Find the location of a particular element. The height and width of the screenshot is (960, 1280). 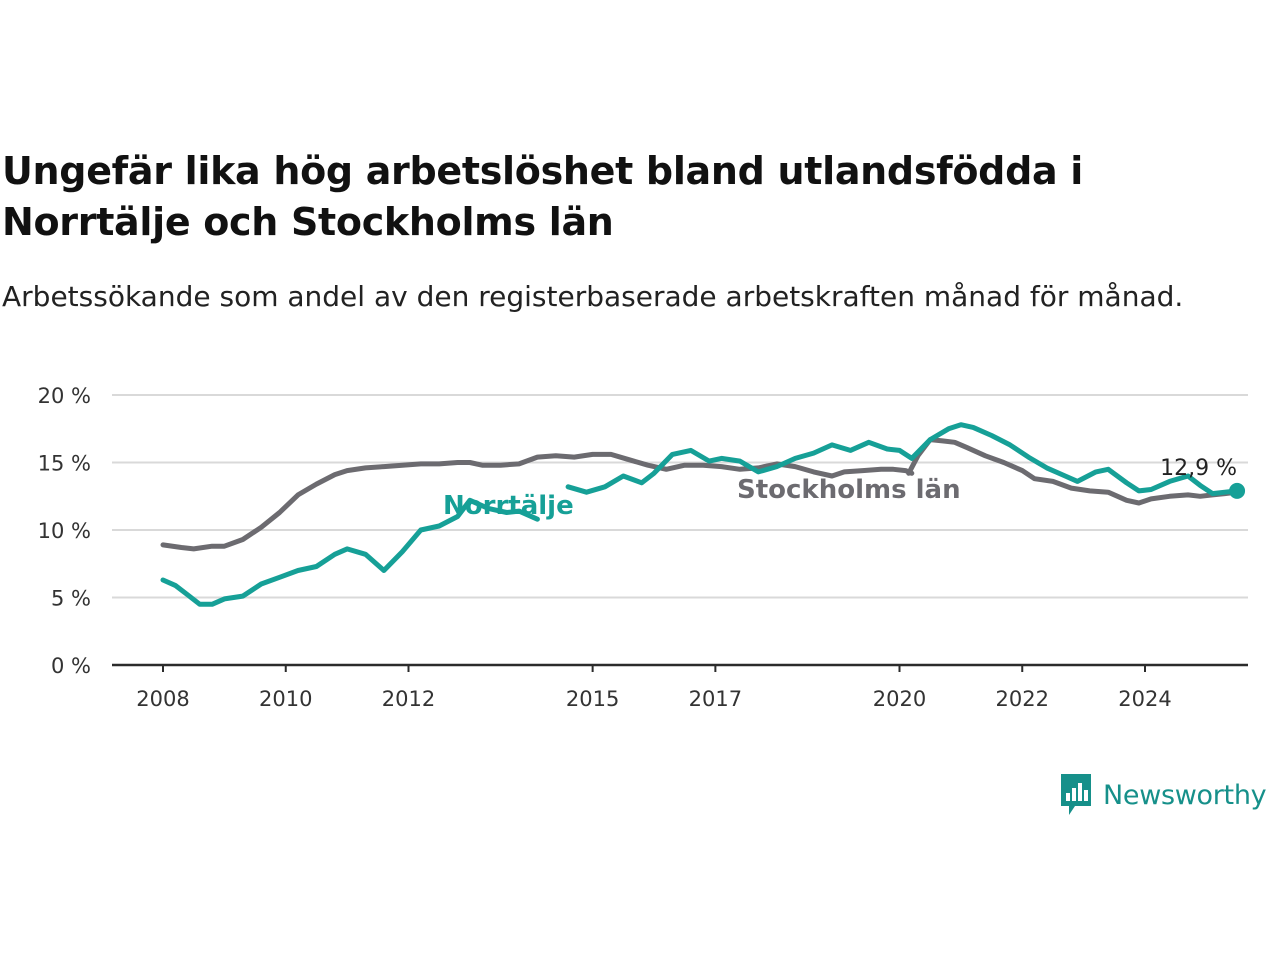

series-label-stockholm: Stockholms län is located at coordinates (849, 490).